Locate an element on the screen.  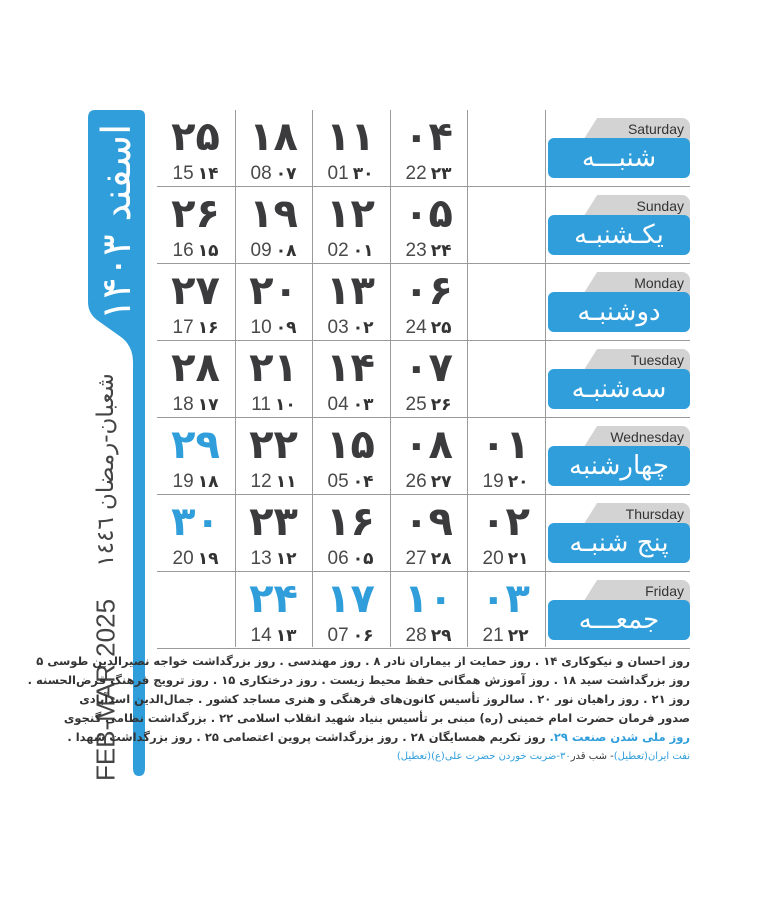
day-cell: ۰۳ 21 ۲۲ is located at coordinates (505, 610).